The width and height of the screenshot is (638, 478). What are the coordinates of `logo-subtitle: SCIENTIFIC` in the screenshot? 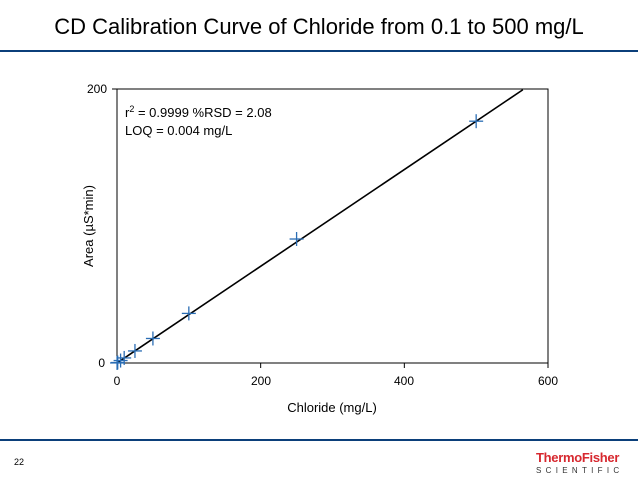 It's located at (580, 470).